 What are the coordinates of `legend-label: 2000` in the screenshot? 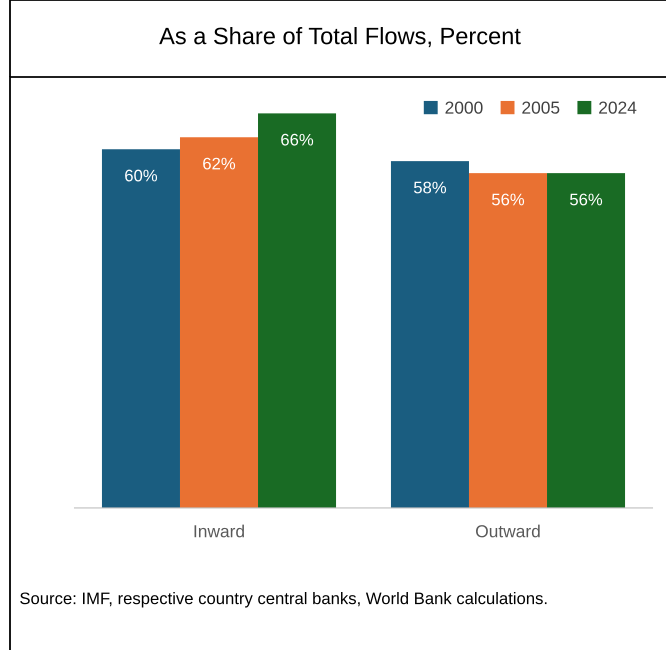 It's located at (464, 107).